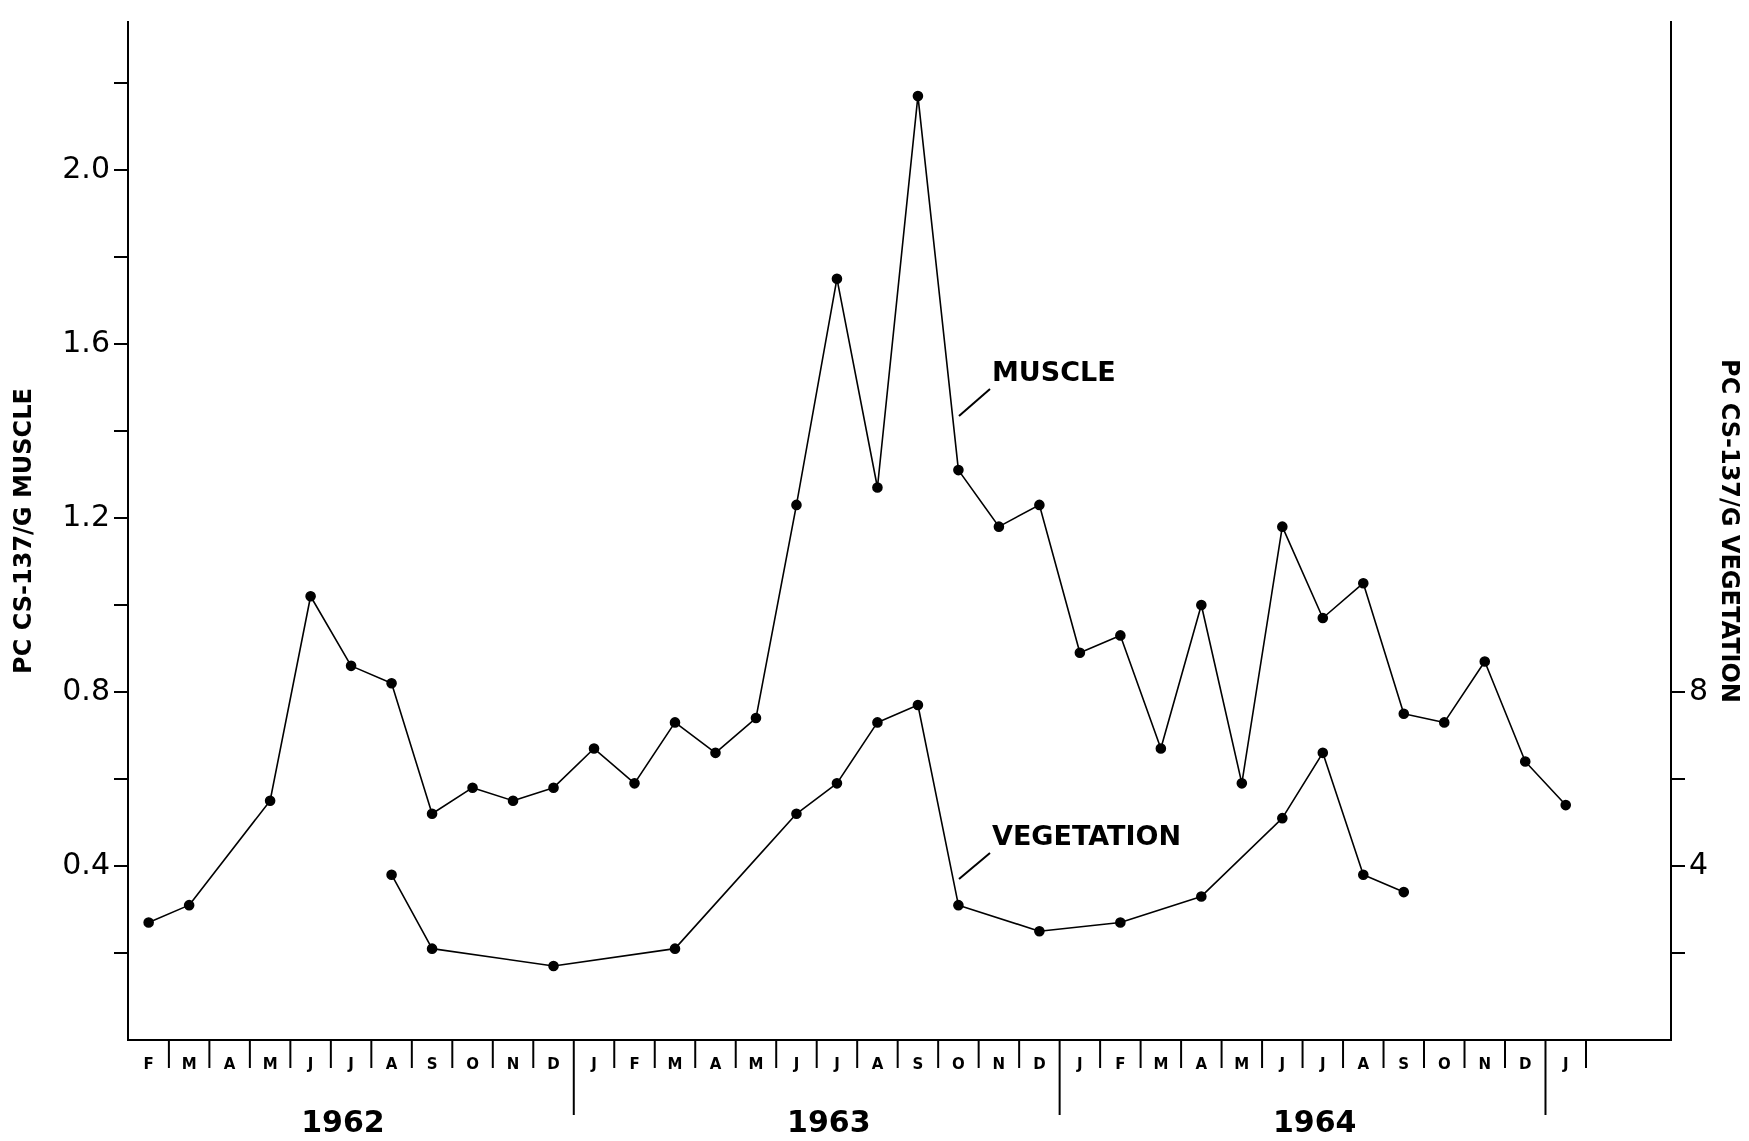 This screenshot has width=1749, height=1141. Describe the element at coordinates (343, 1121) in the screenshot. I see `text: 1962` at that location.